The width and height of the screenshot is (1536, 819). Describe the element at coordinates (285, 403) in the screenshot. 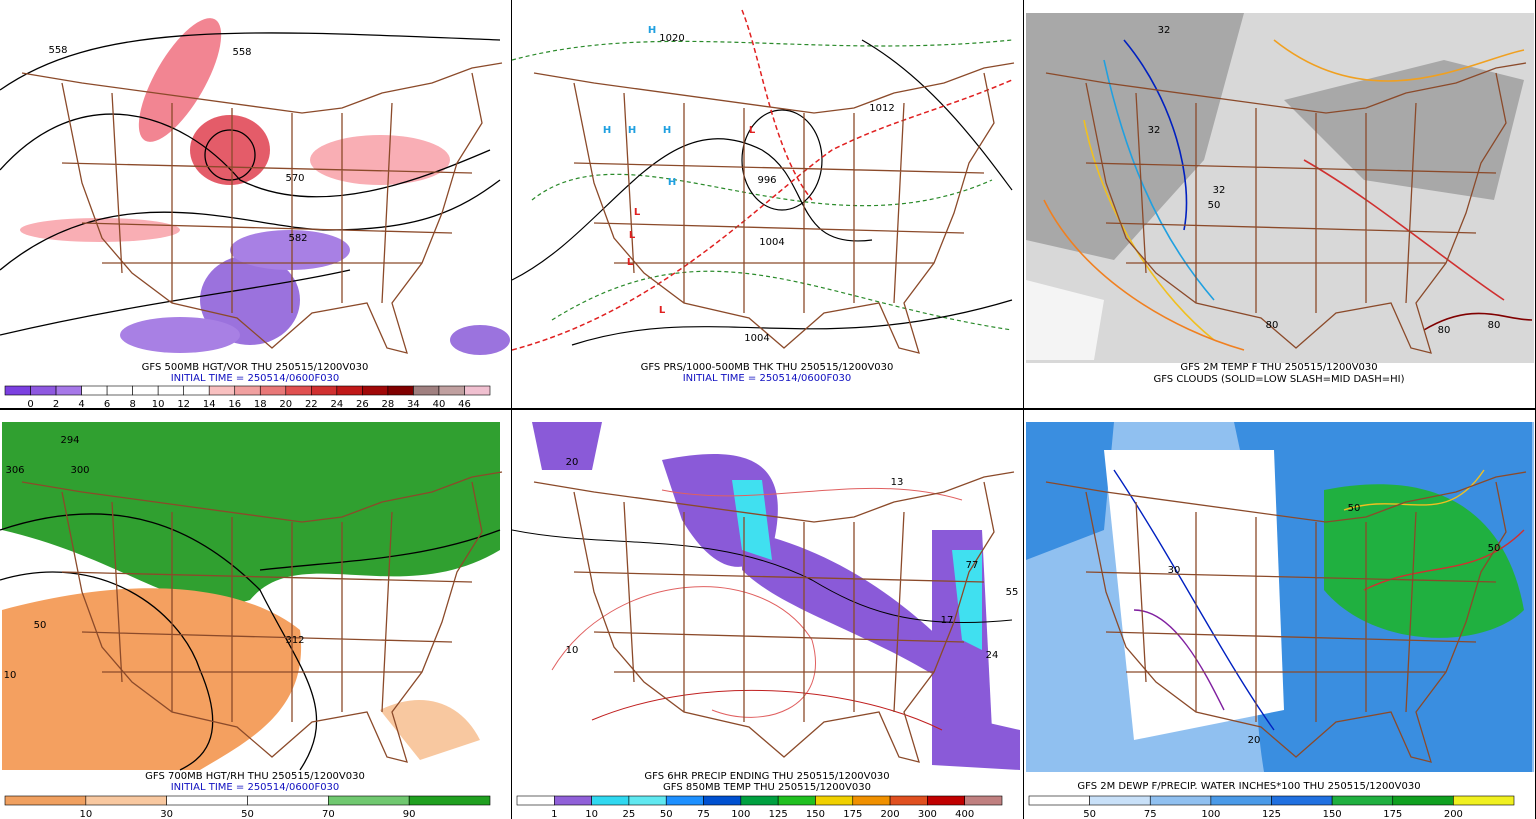

I see `colorbar-label: 20` at that location.